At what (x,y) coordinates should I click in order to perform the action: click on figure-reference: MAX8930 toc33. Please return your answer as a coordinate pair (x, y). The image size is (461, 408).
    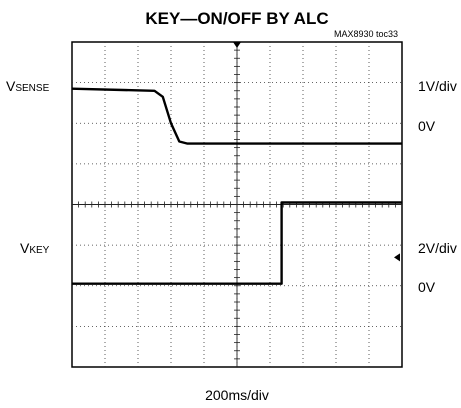
    Looking at the image, I should click on (366, 34).